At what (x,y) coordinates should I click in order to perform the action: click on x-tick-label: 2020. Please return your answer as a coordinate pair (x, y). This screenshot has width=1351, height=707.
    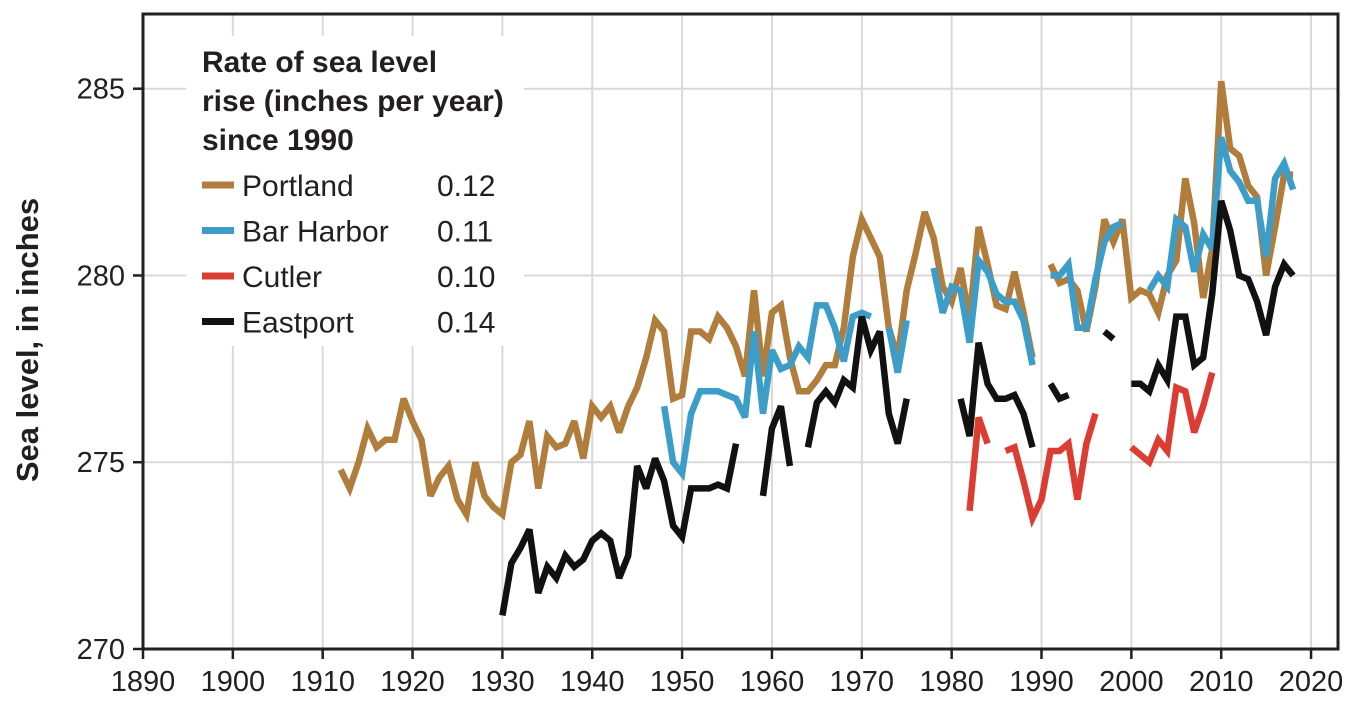
    Looking at the image, I should click on (1311, 682).